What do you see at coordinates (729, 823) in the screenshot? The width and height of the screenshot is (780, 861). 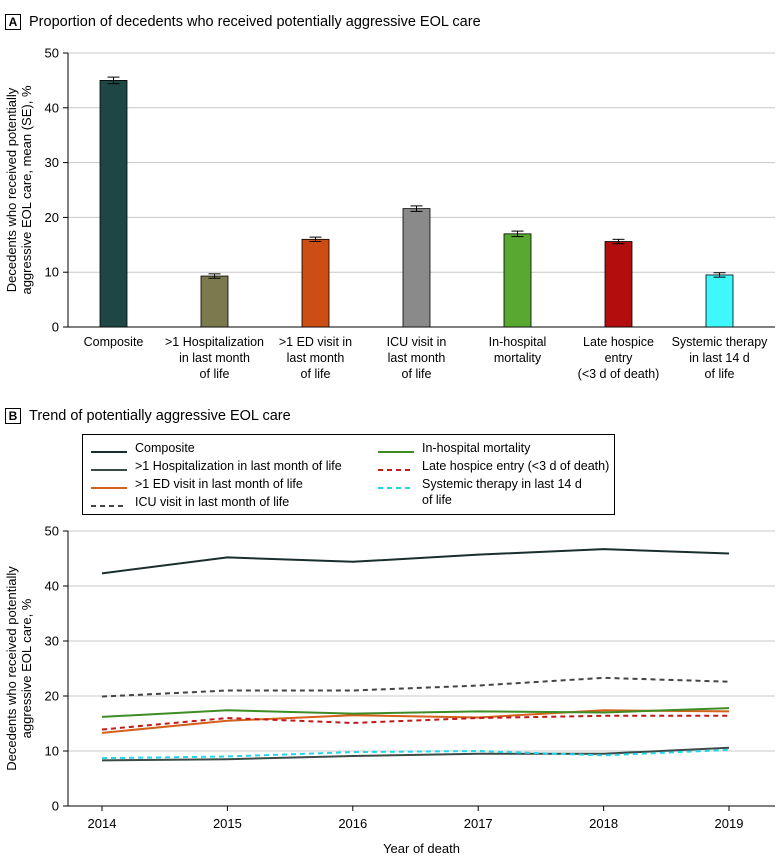 I see `x-tick-label: 2019` at bounding box center [729, 823].